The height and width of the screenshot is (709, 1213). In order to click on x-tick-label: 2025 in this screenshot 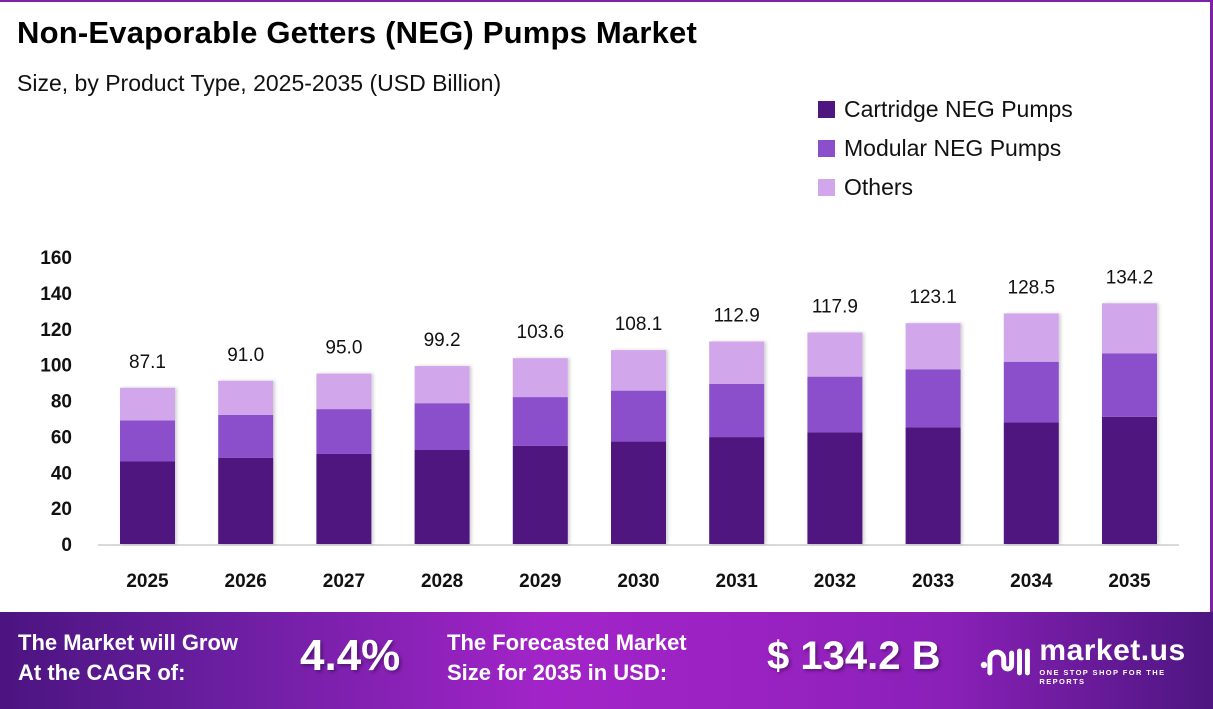, I will do `click(147, 581)`.